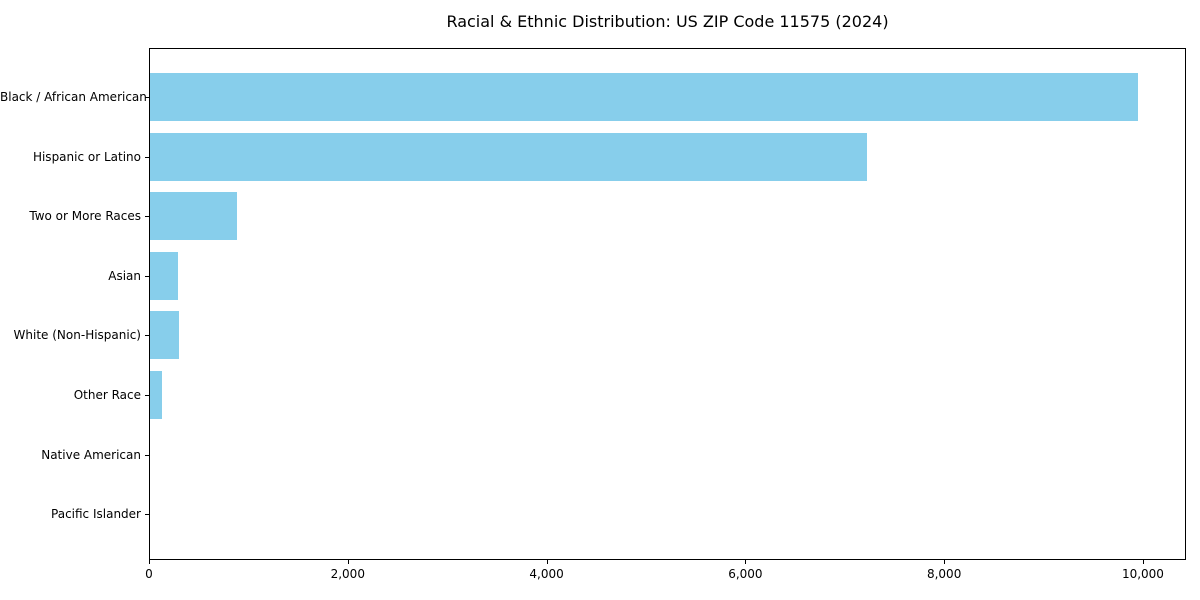 The height and width of the screenshot is (600, 1200). Describe the element at coordinates (124, 275) in the screenshot. I see `y-axis-label: Asian` at that location.